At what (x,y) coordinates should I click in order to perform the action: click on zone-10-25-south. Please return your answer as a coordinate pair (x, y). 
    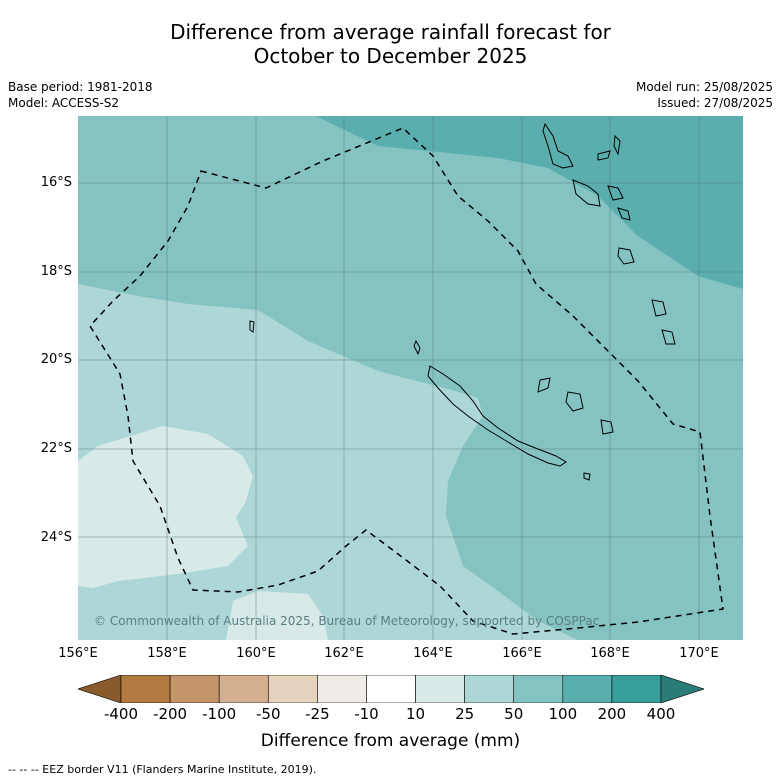
    Looking at the image, I should click on (277, 615).